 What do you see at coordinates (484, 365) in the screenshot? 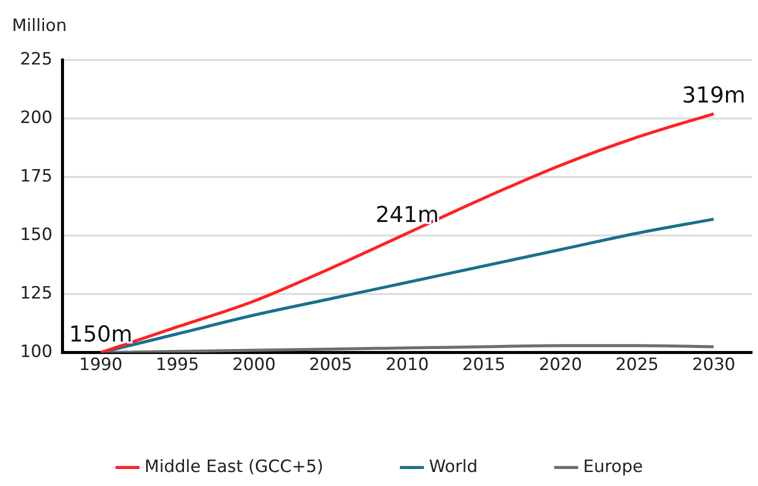
I see `x-tick-label: 2015` at bounding box center [484, 365].